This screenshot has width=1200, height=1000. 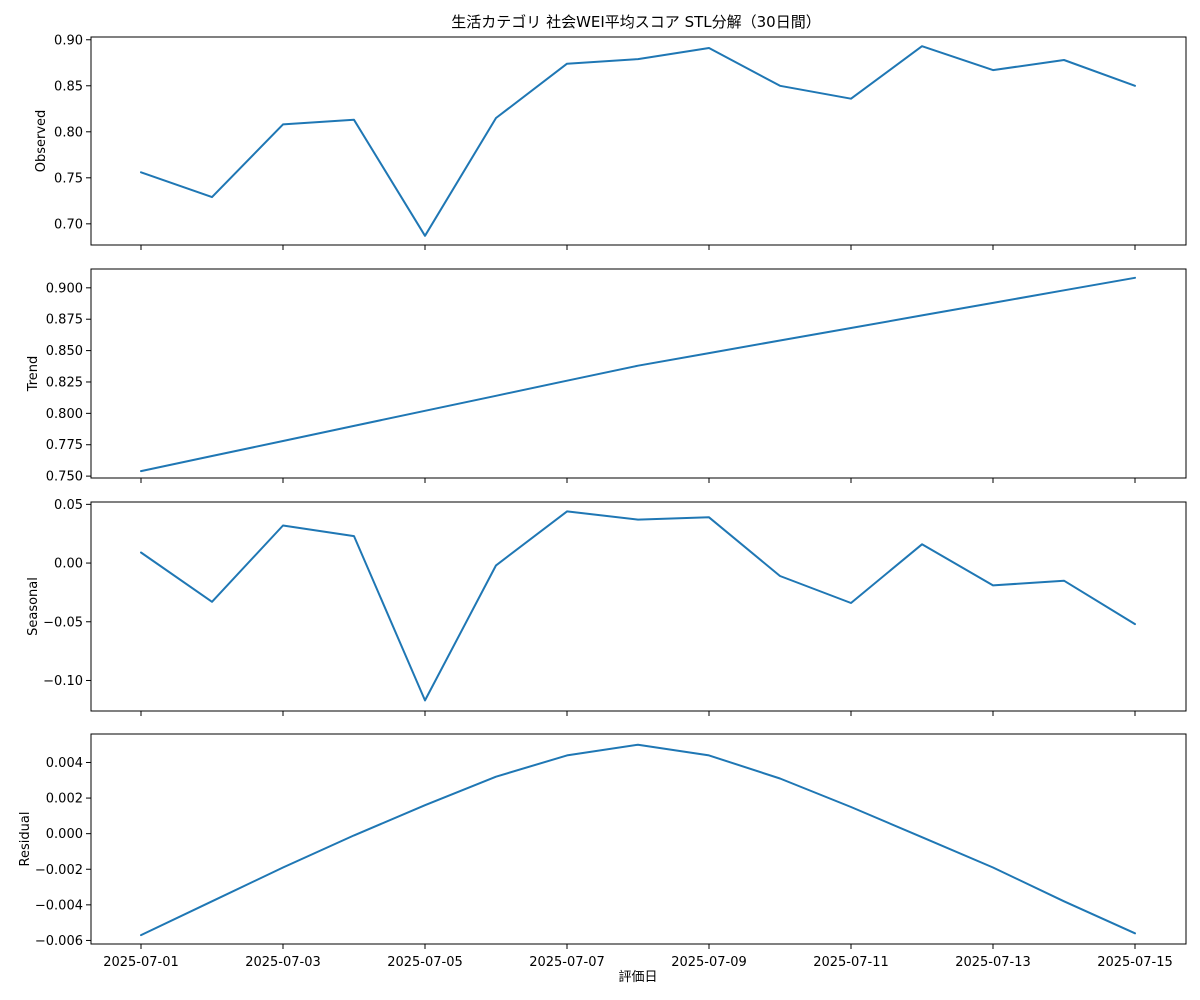 I want to click on y-tick-label: 0.002, so click(x=64, y=799).